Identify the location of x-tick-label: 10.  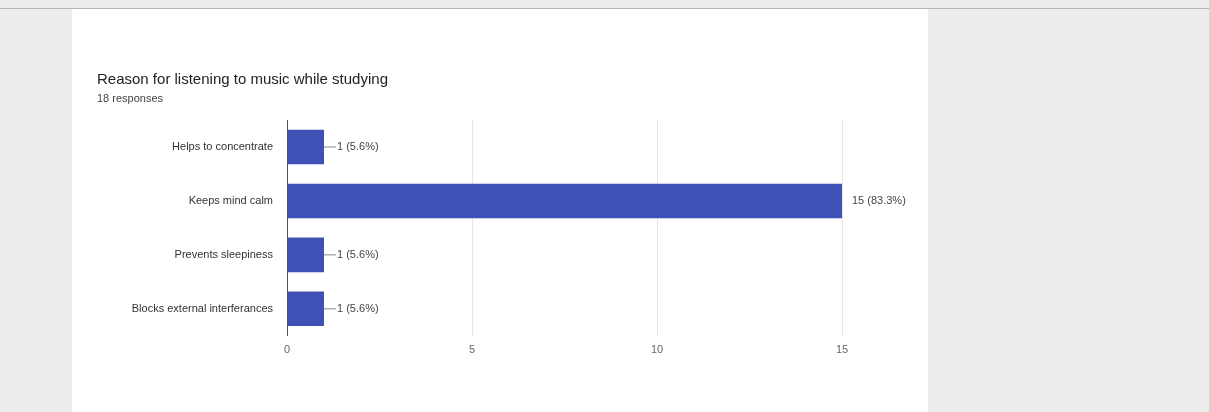
(657, 349).